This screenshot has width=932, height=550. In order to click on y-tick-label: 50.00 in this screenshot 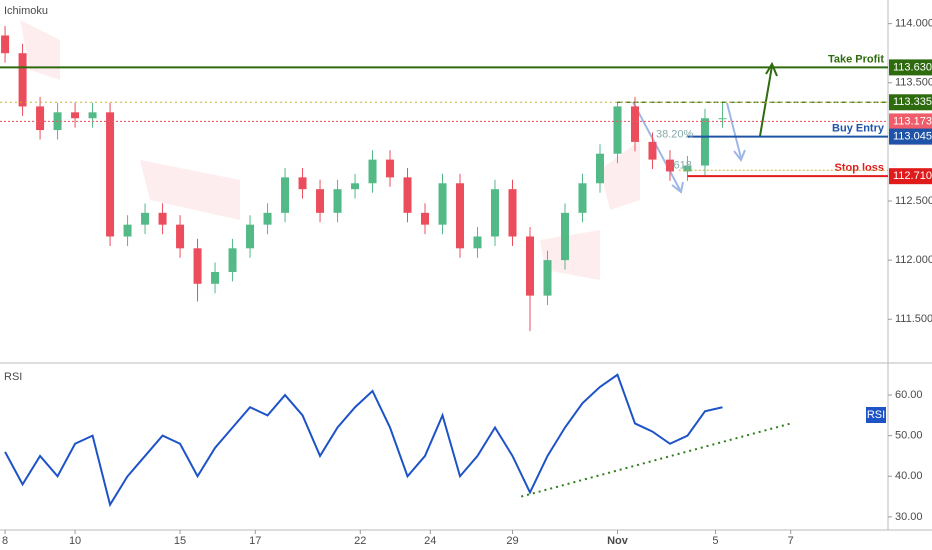, I will do `click(909, 436)`.